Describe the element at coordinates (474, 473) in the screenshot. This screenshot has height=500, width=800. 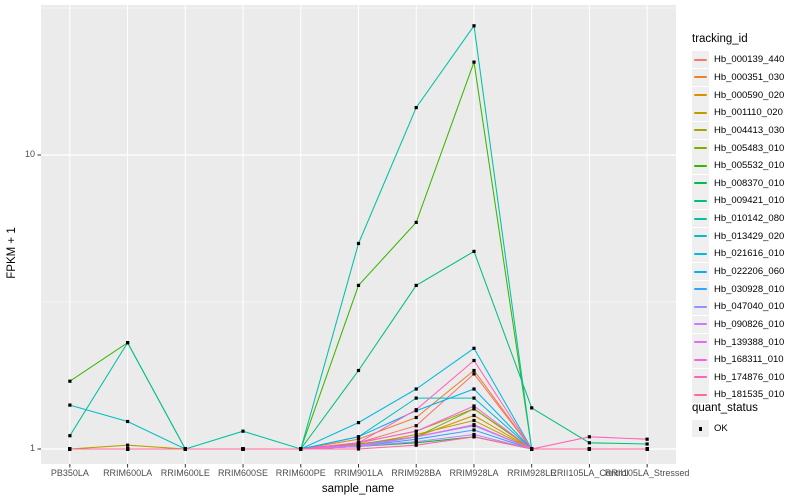
I see `x-tick-label-RRIM928LA: RRIM928LA` at that location.